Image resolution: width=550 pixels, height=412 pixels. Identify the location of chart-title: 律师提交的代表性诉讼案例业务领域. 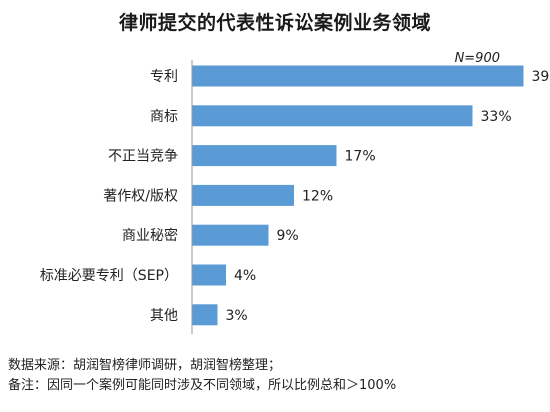
(274, 23).